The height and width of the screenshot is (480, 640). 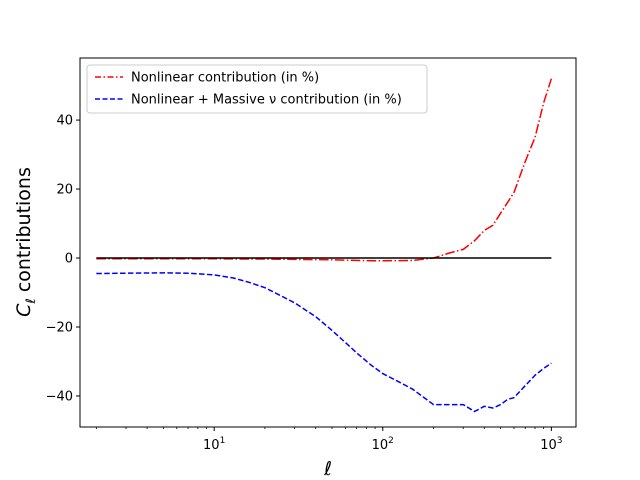 What do you see at coordinates (225, 78) in the screenshot?
I see `legend-label-nonlinear: Nonlinear contribution (in %)` at bounding box center [225, 78].